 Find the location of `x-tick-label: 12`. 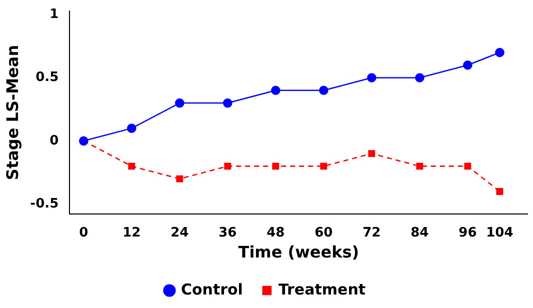

x-tick-label: 12 is located at coordinates (131, 232).